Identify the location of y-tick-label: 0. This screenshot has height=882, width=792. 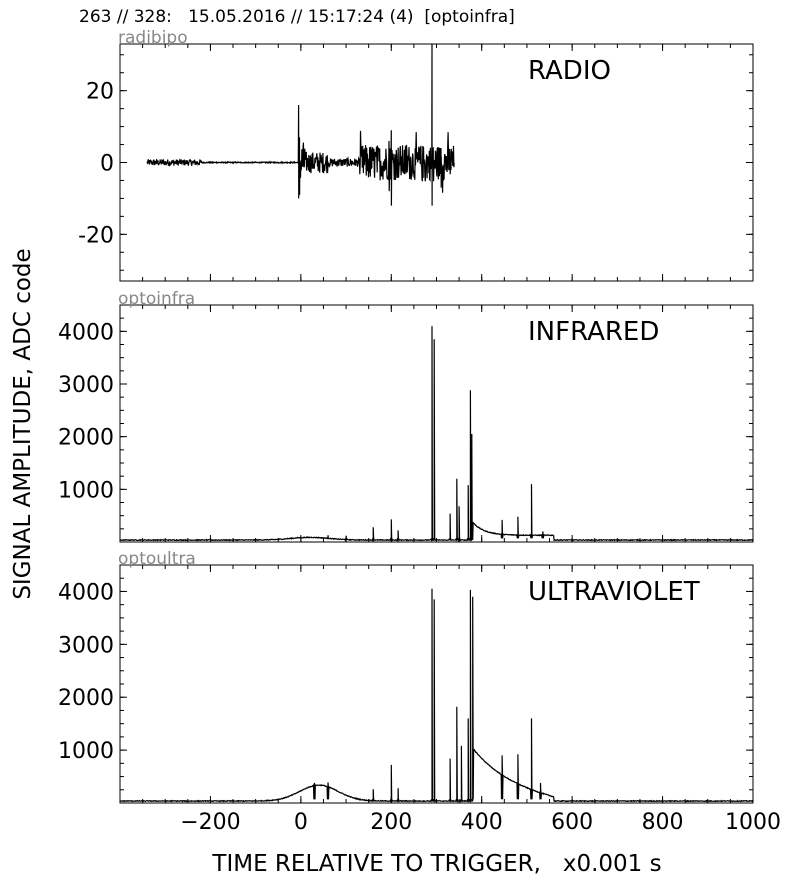
(107, 164).